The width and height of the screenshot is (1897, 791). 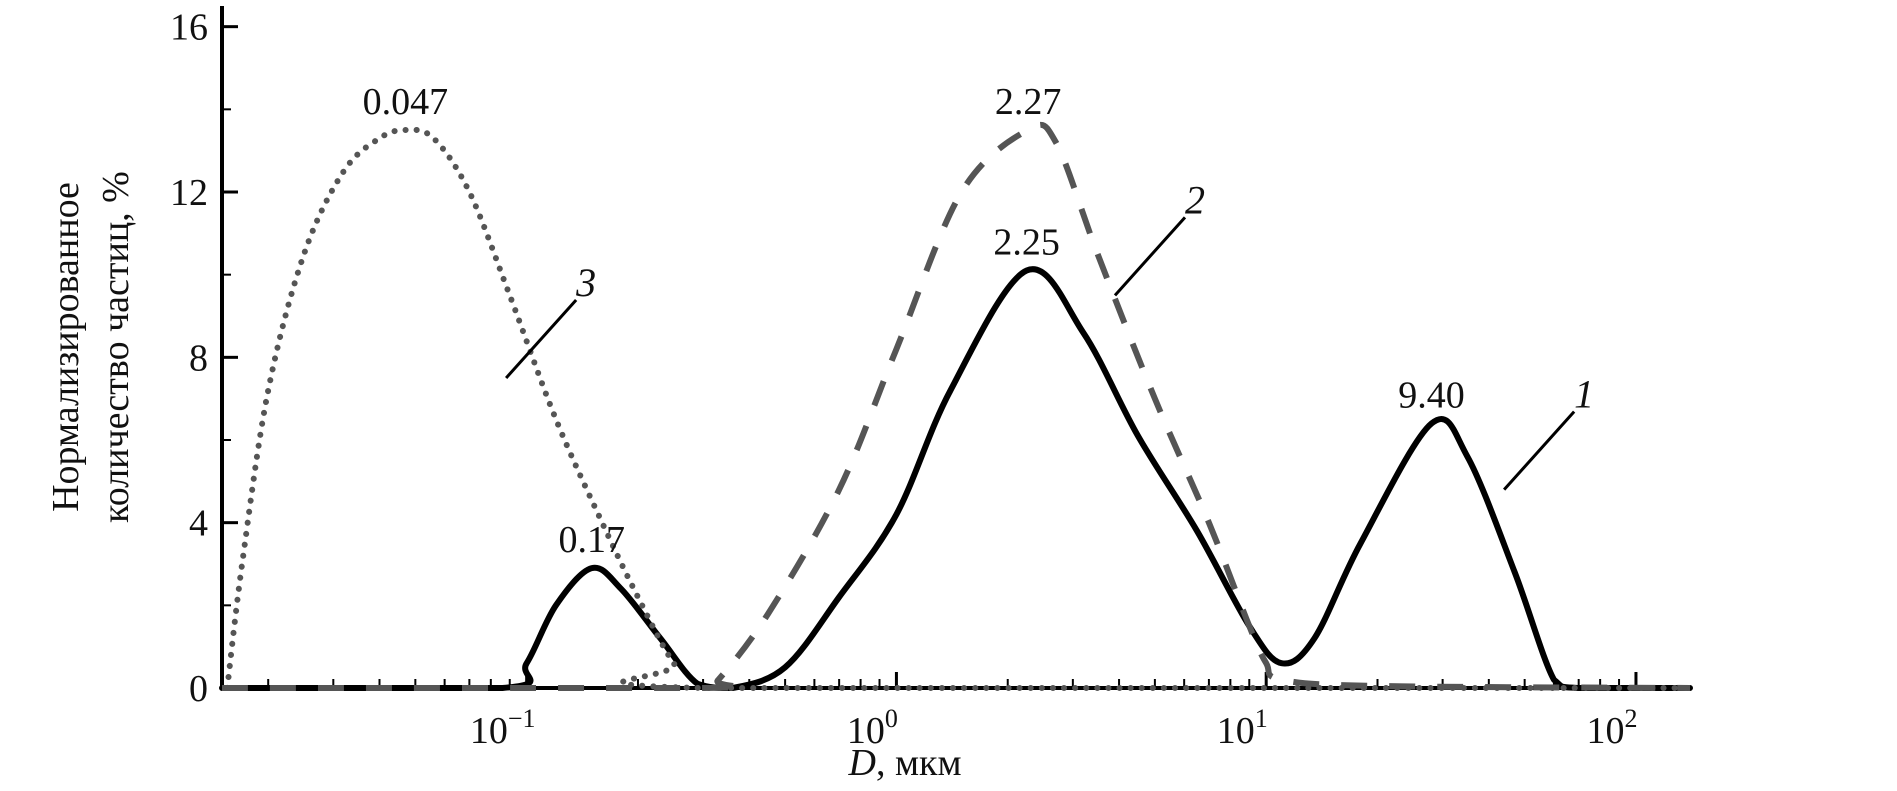 I want to click on curve-label-3: 3, so click(x=585, y=282).